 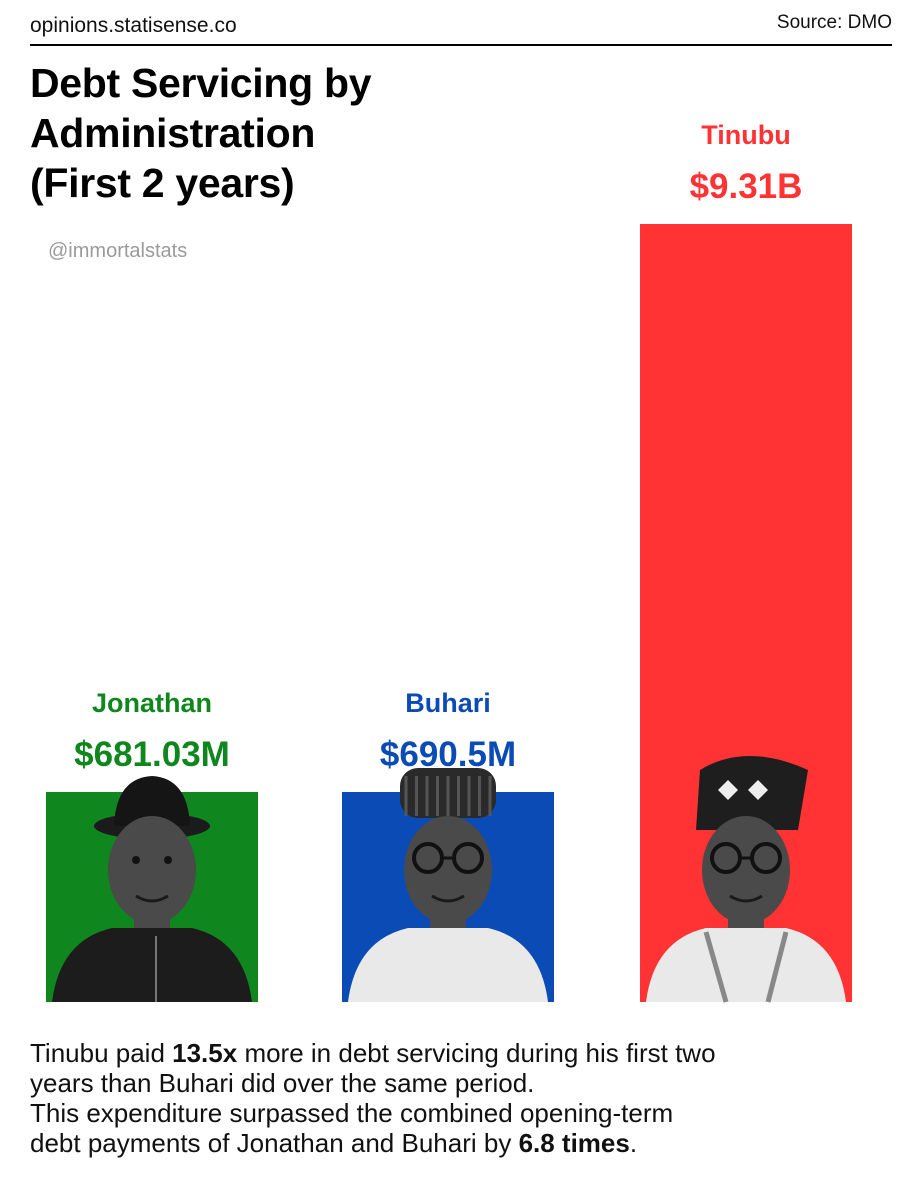 What do you see at coordinates (205, 1053) in the screenshot?
I see `caption-highlight: 13.5x` at bounding box center [205, 1053].